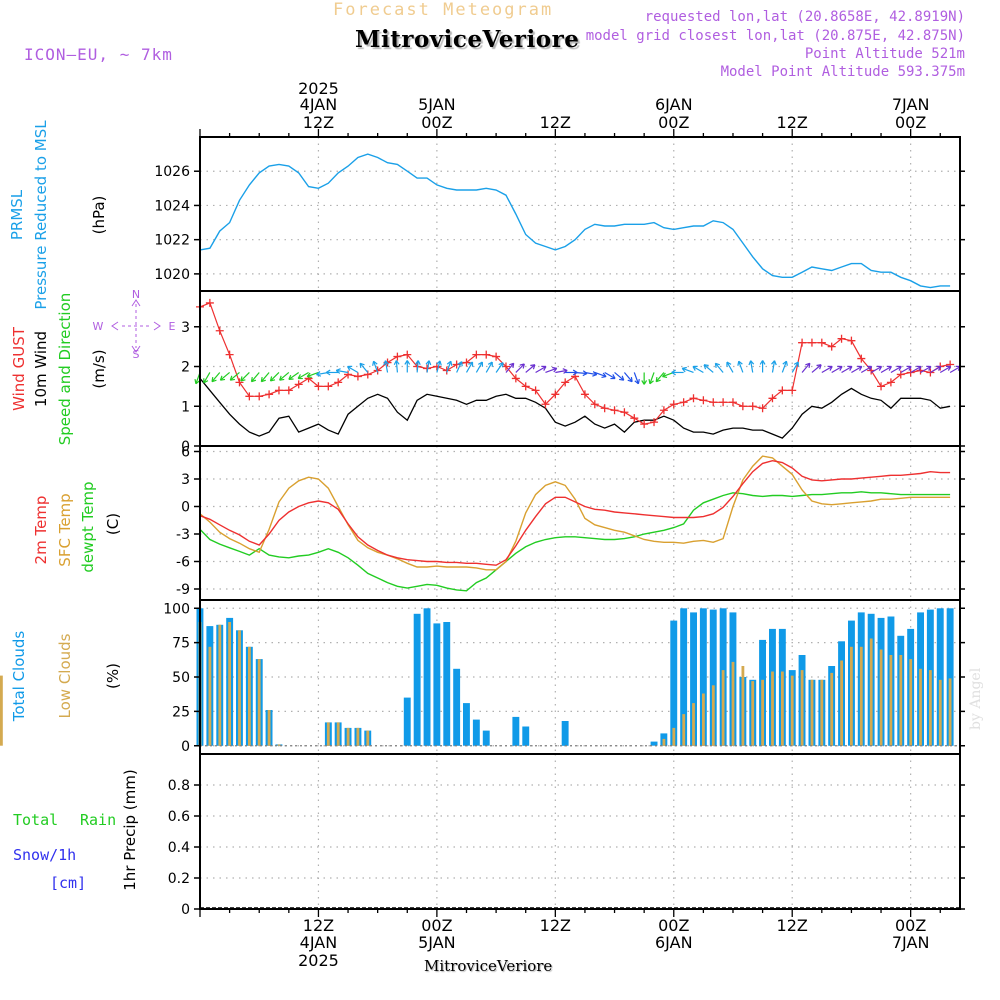  I want to click on precip-unit-label: 1hr Precip (mm), so click(130, 829).